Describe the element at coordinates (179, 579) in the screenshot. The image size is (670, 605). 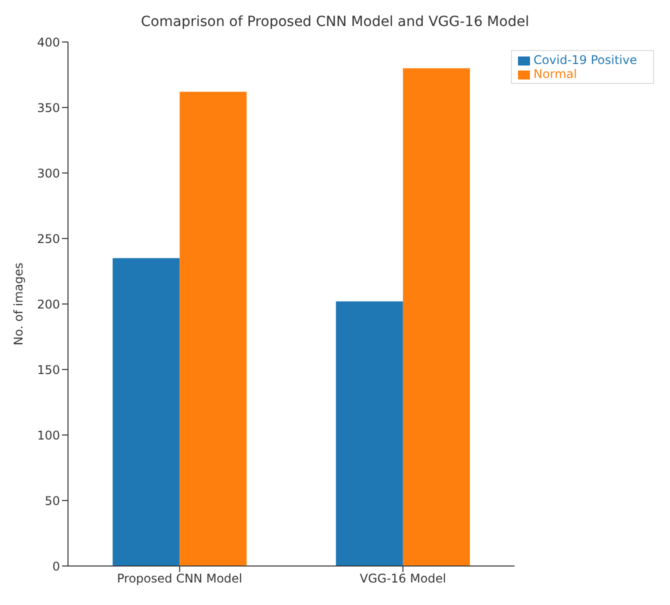
I see `x-tick-label: Proposed CNN Model` at that location.